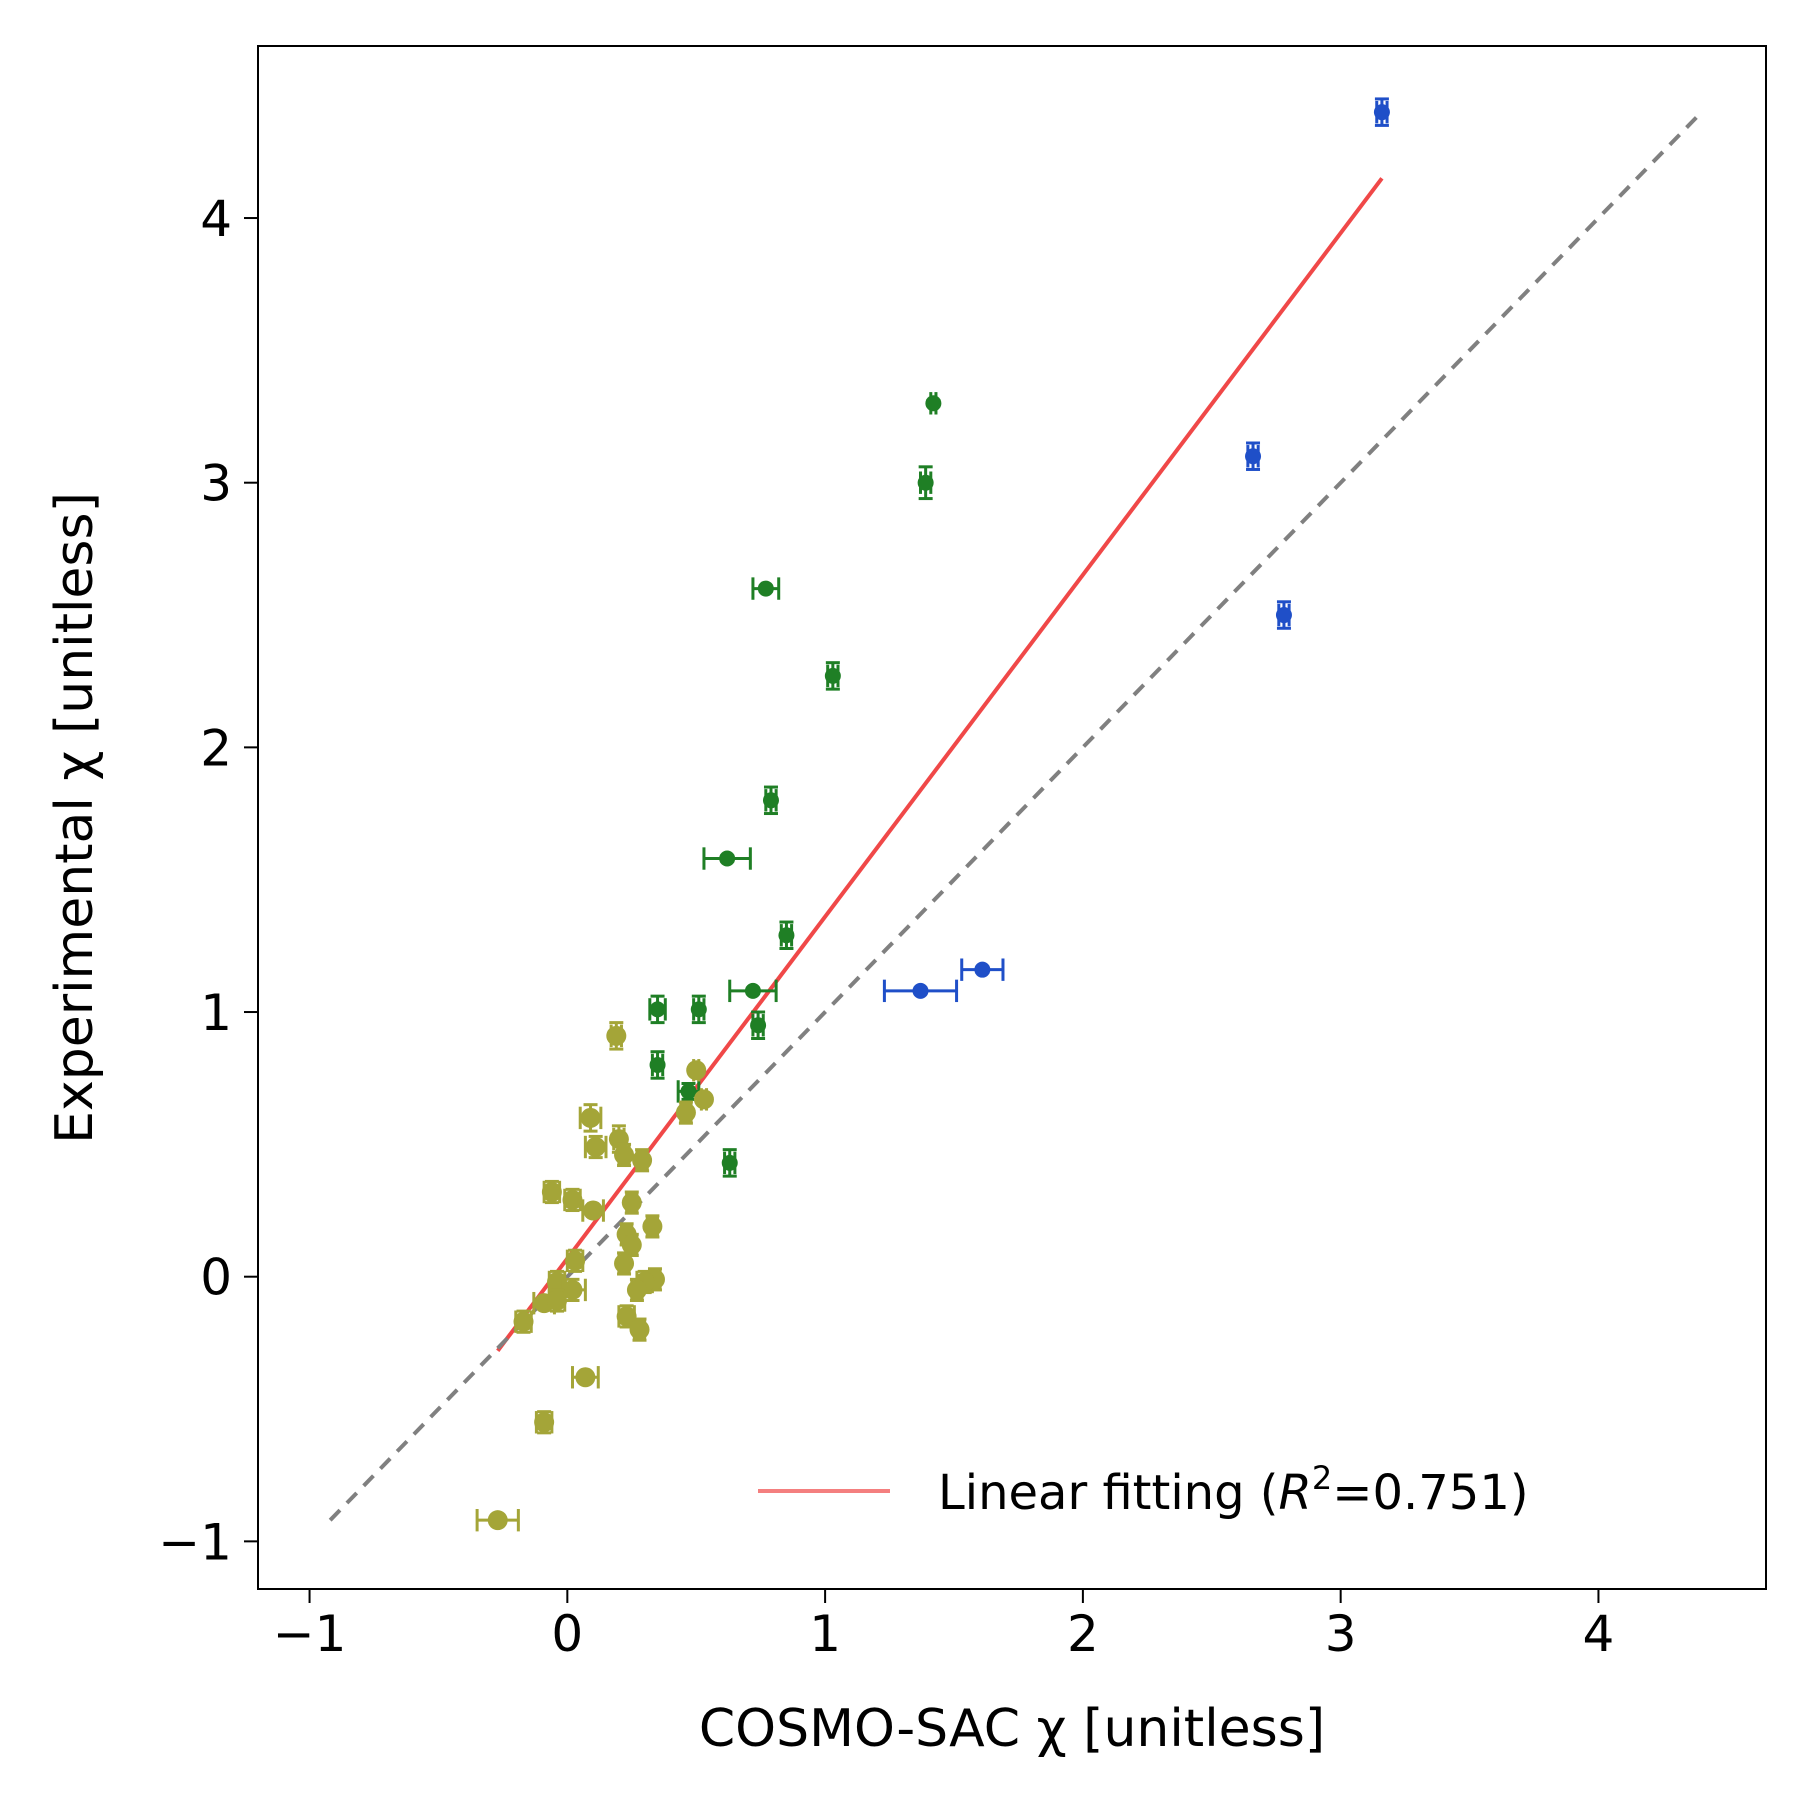 The height and width of the screenshot is (1800, 1800). Describe the element at coordinates (216, 219) in the screenshot. I see `y-tick-label: 4` at that location.